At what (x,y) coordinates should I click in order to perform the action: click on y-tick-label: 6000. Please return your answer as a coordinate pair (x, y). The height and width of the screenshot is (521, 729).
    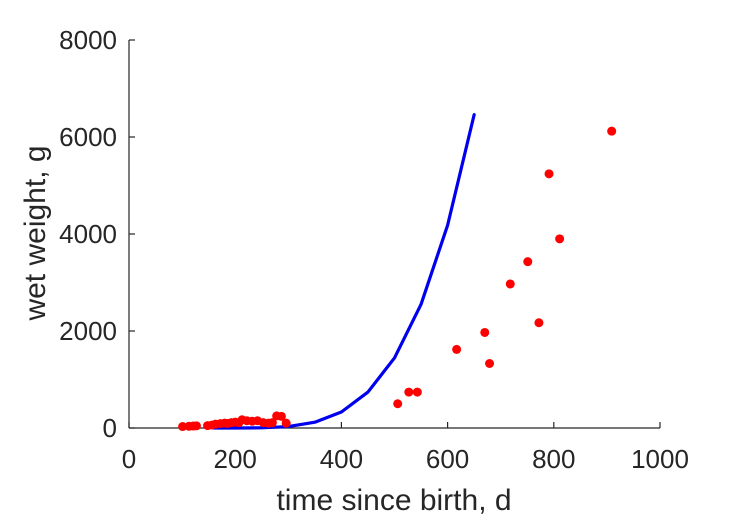
    Looking at the image, I should click on (88, 137).